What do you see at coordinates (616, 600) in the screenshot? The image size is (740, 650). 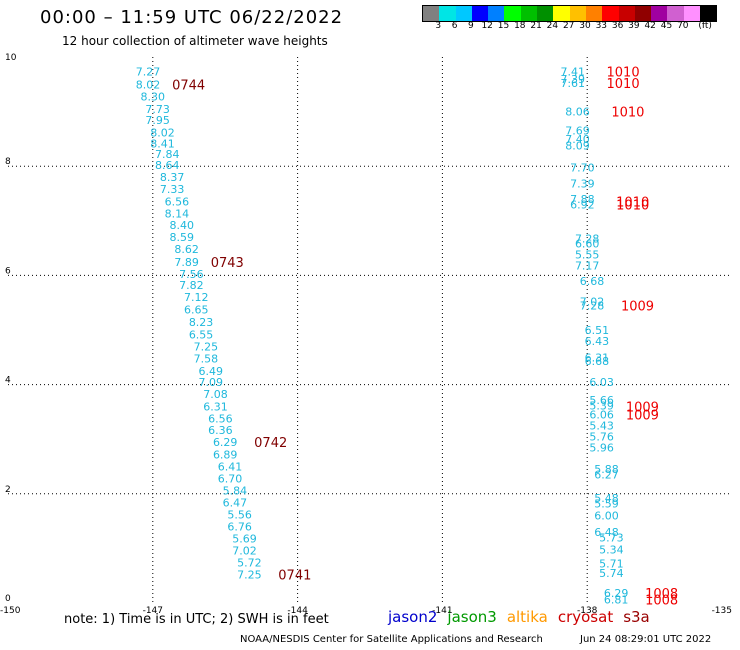 I see `swh-value: 6.81` at bounding box center [616, 600].